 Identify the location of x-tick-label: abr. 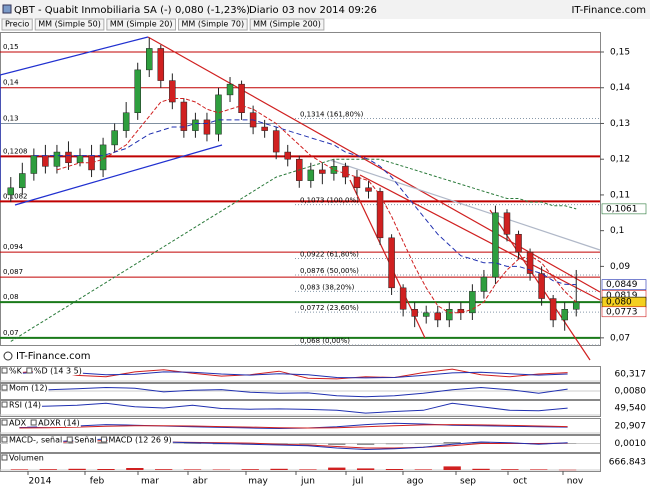
(200, 482).